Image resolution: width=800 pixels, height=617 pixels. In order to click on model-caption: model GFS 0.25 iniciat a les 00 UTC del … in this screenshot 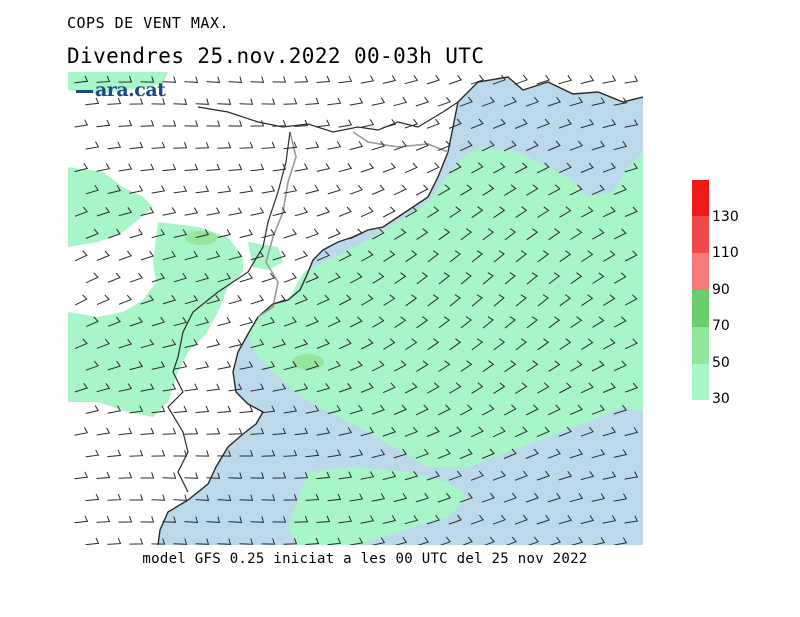, I will do `click(365, 559)`.